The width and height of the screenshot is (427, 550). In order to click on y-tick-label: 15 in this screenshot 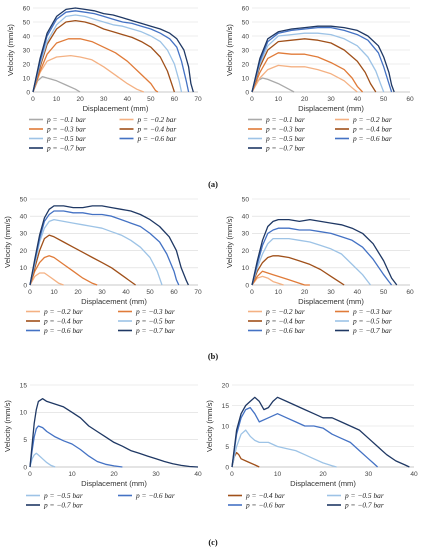, I will do `click(24, 385)`.